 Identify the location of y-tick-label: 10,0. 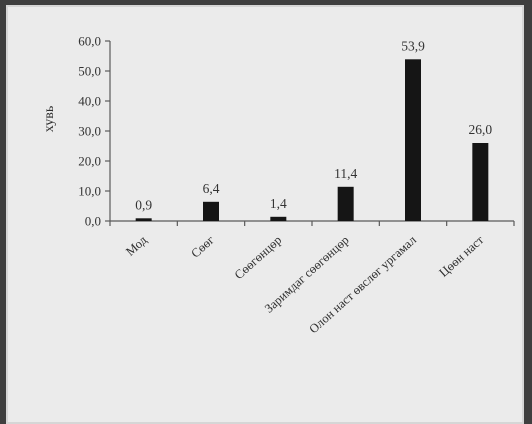
(89, 191).